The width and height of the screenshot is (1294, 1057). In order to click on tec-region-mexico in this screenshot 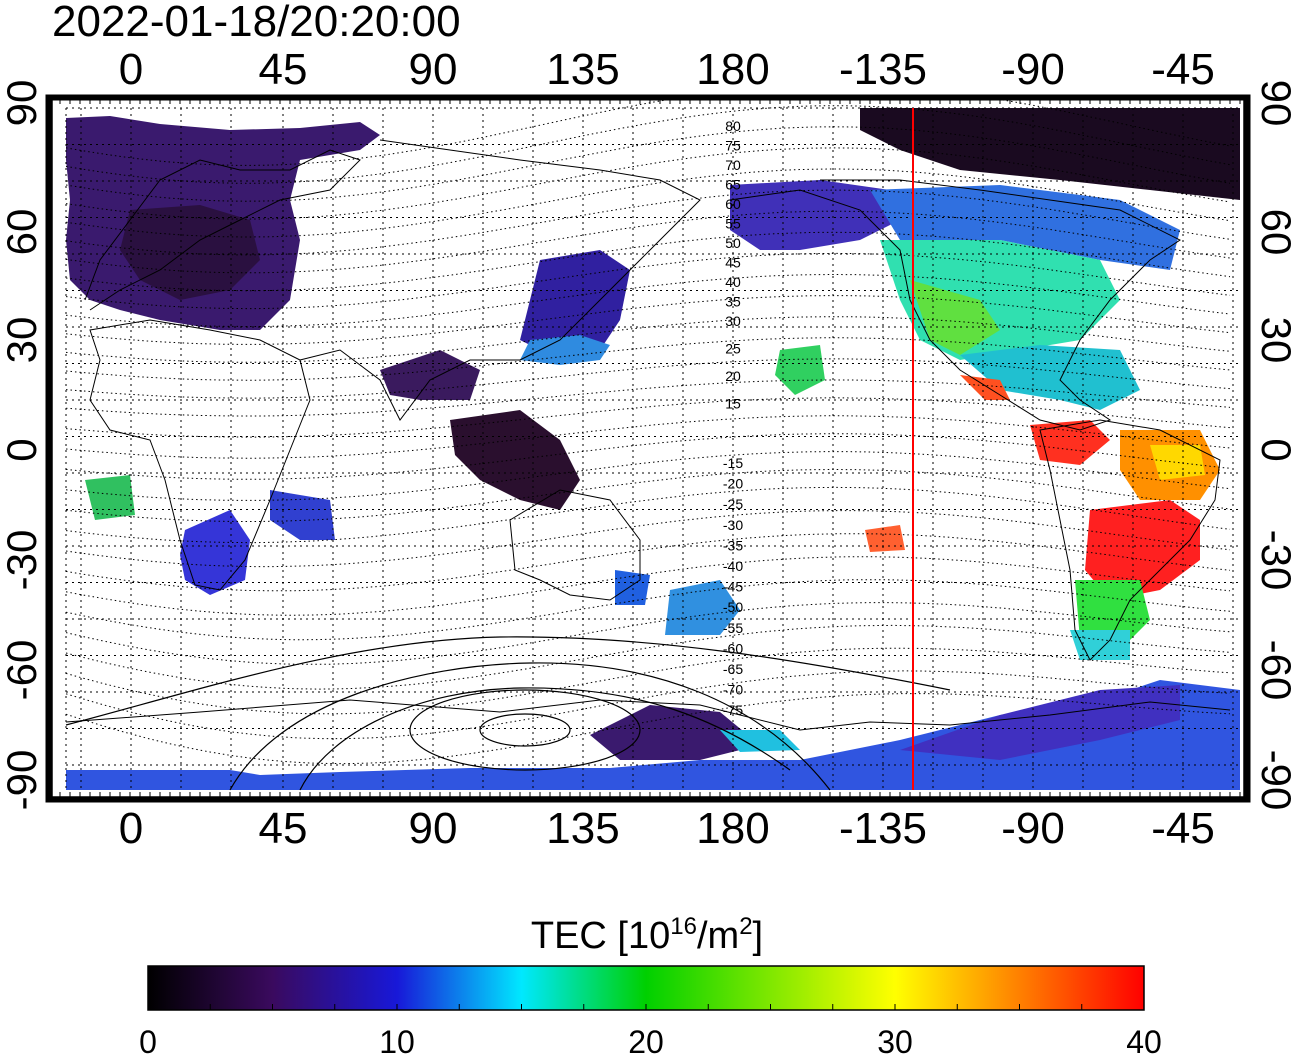, I will do `click(1050, 377)`.